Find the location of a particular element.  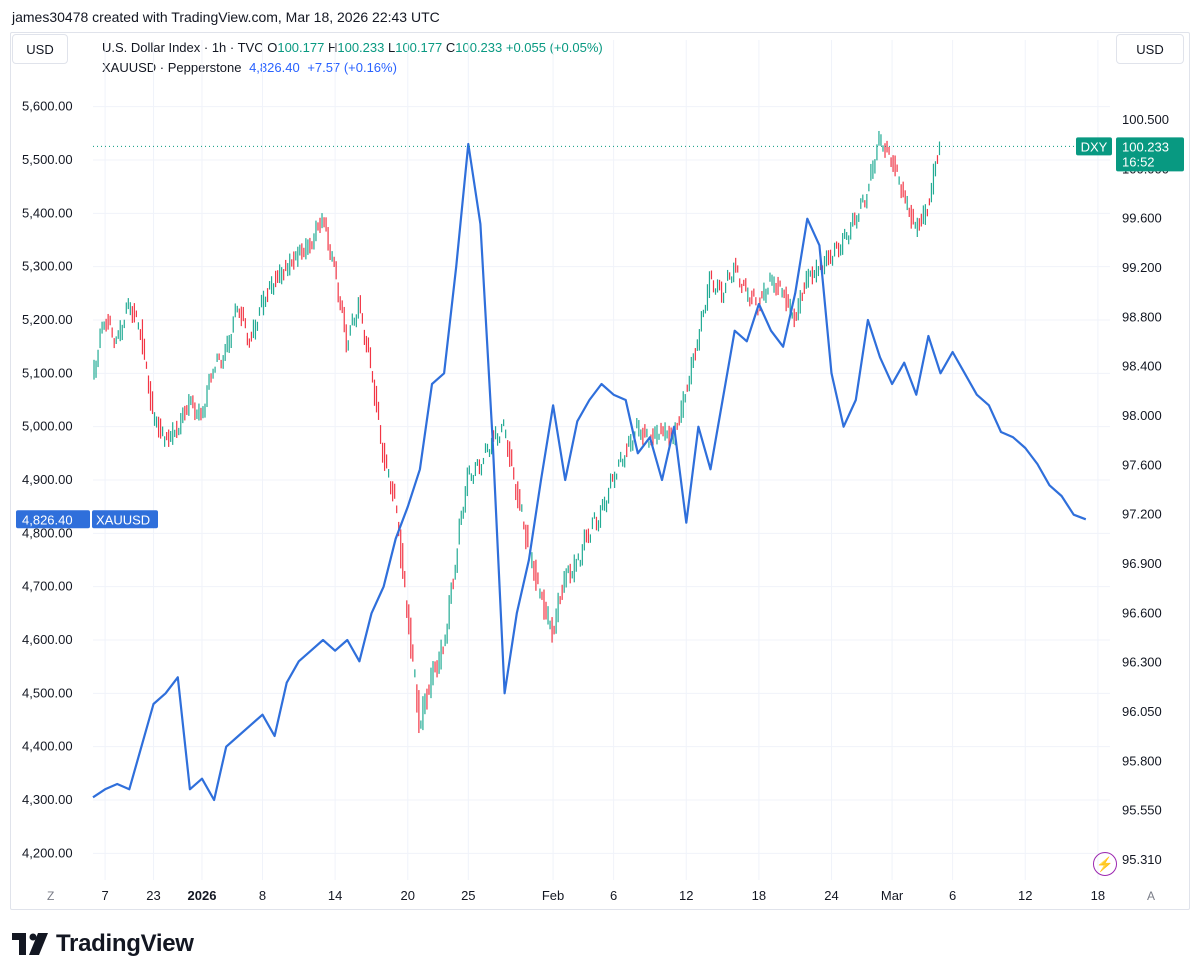

dxy-open-label: O is located at coordinates (272, 47).